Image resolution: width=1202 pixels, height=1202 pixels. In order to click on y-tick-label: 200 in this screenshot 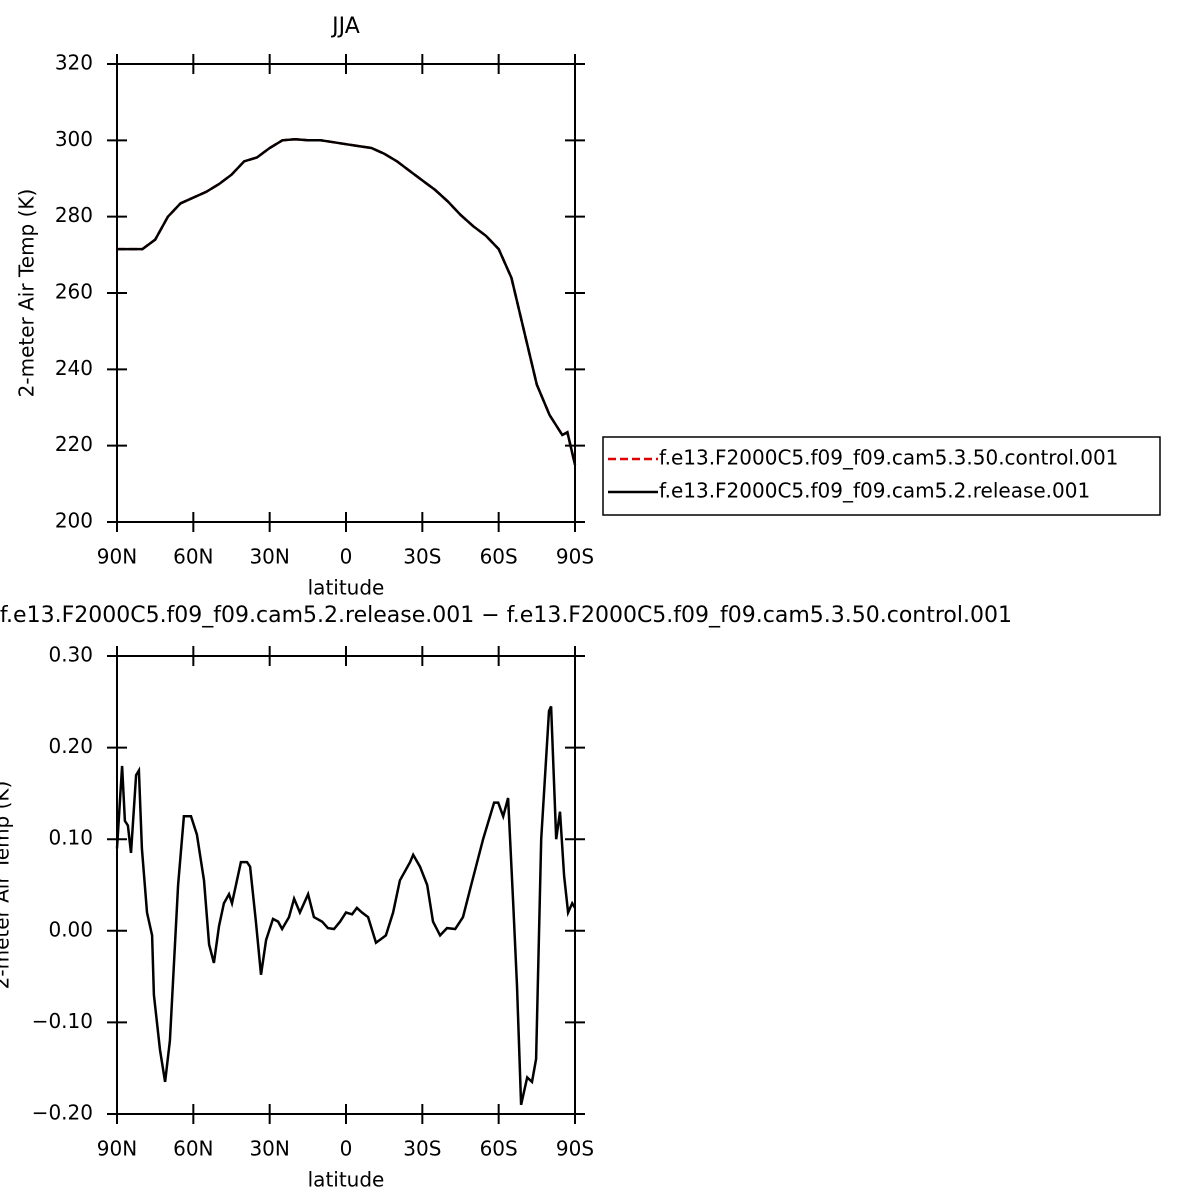, I will do `click(74, 521)`.